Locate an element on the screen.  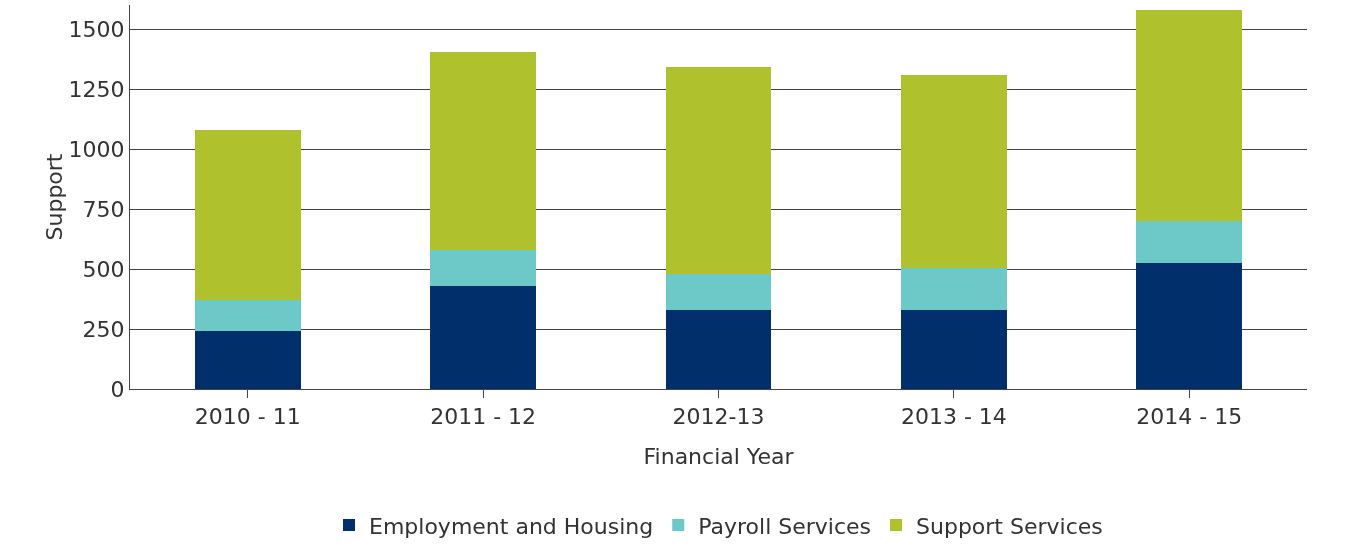
legend-label: Support Services is located at coordinates (1009, 526).